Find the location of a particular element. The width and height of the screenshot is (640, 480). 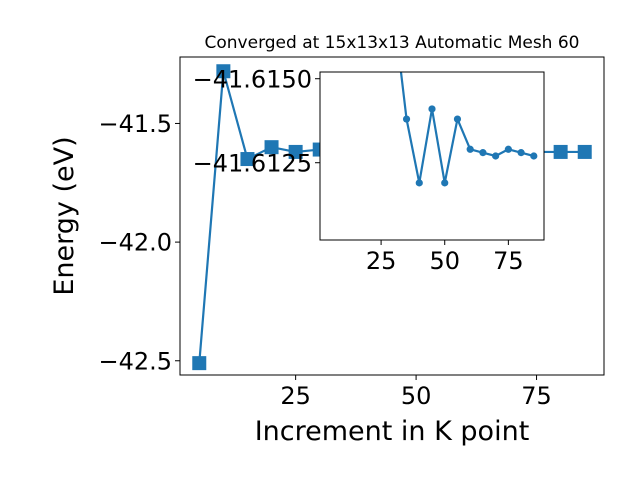

inset-plot-area is located at coordinates (468, 129).